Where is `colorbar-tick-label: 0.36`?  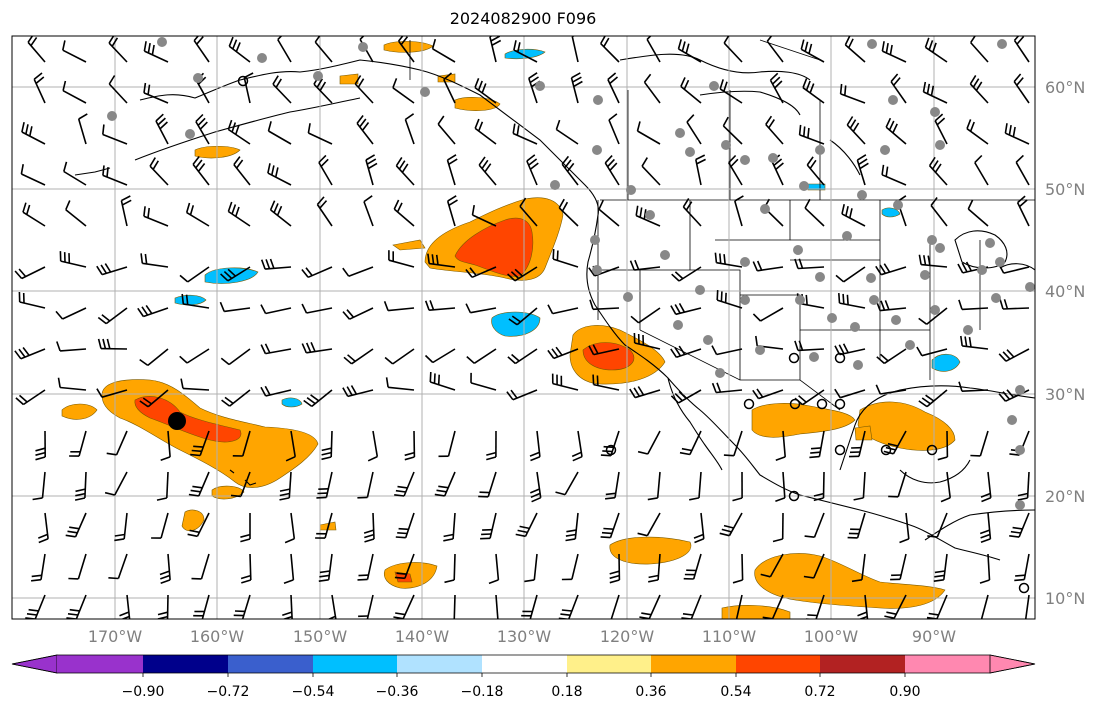
colorbar-tick-label: 0.36 is located at coordinates (650, 692).